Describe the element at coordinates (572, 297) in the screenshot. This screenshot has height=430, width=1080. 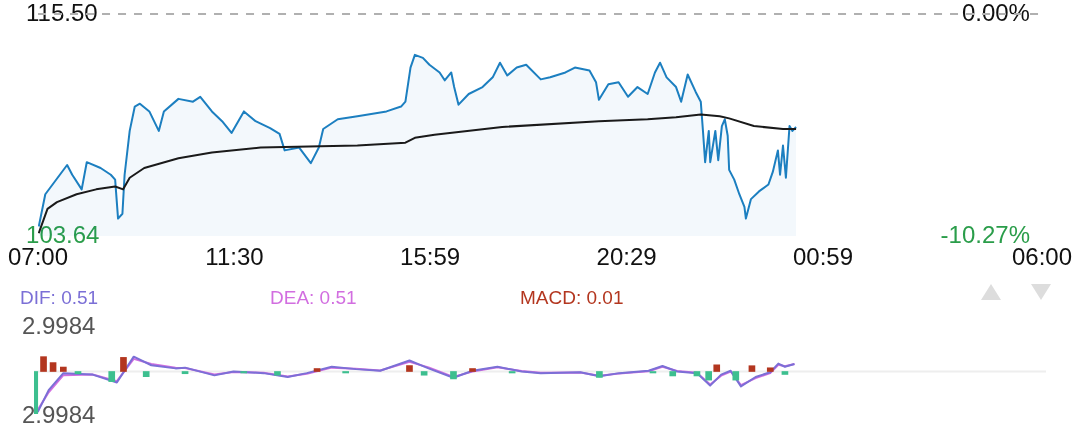
I see `text: MACD: 0.01` at that location.